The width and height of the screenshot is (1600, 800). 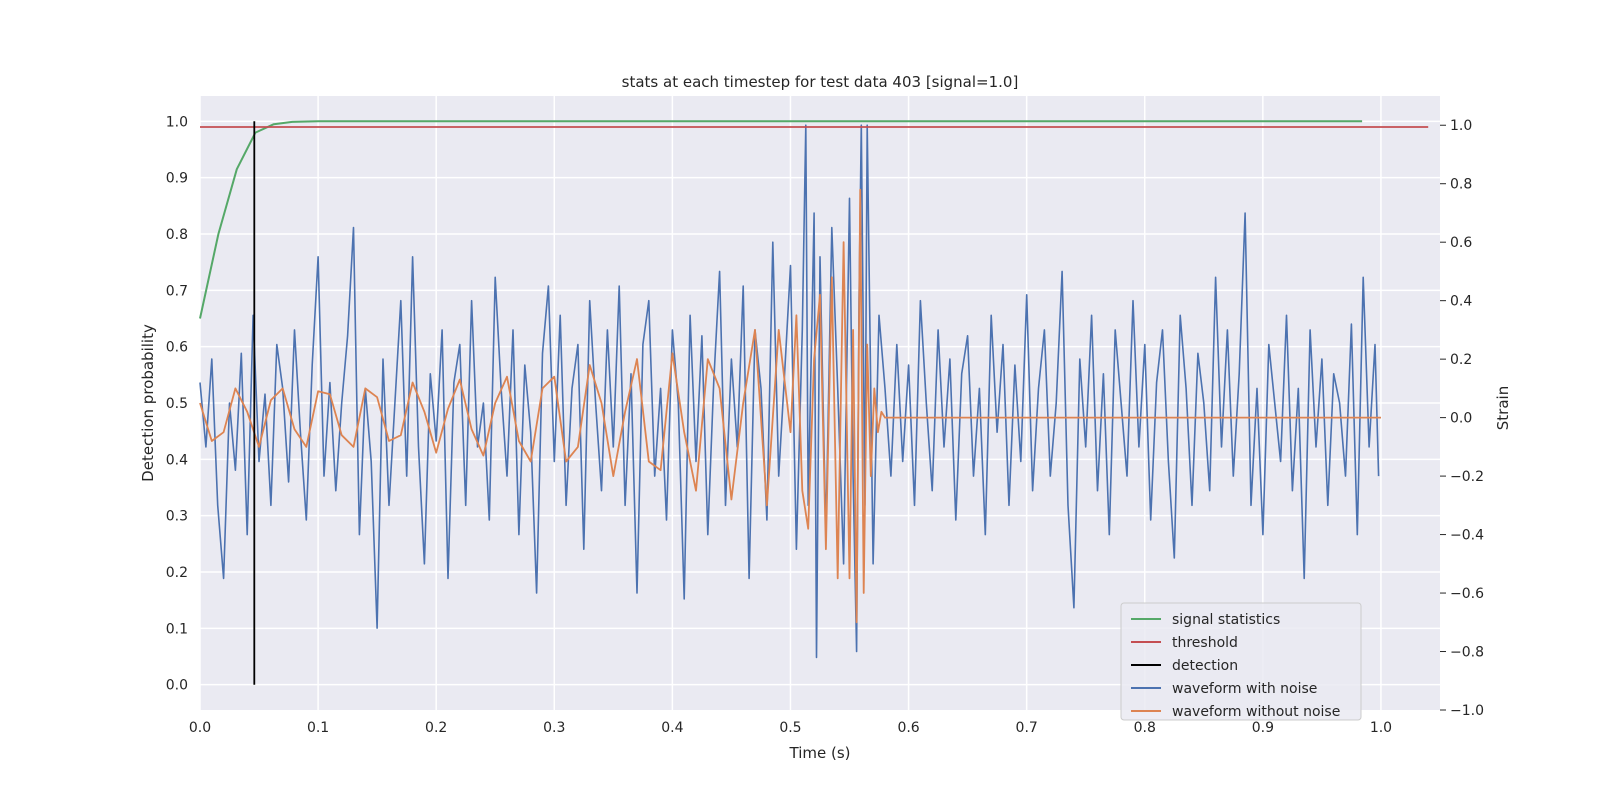 I want to click on right-tick-label: 0.4, so click(x=1461, y=302).